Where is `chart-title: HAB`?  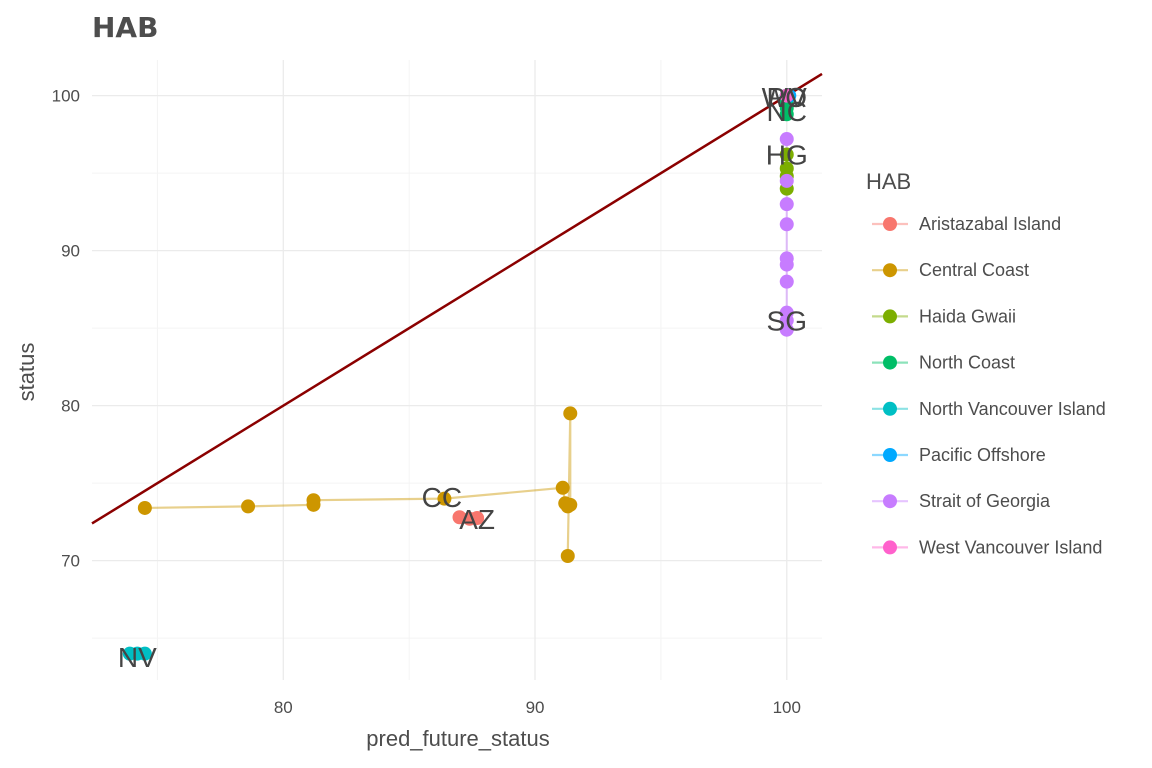 chart-title: HAB is located at coordinates (125, 27).